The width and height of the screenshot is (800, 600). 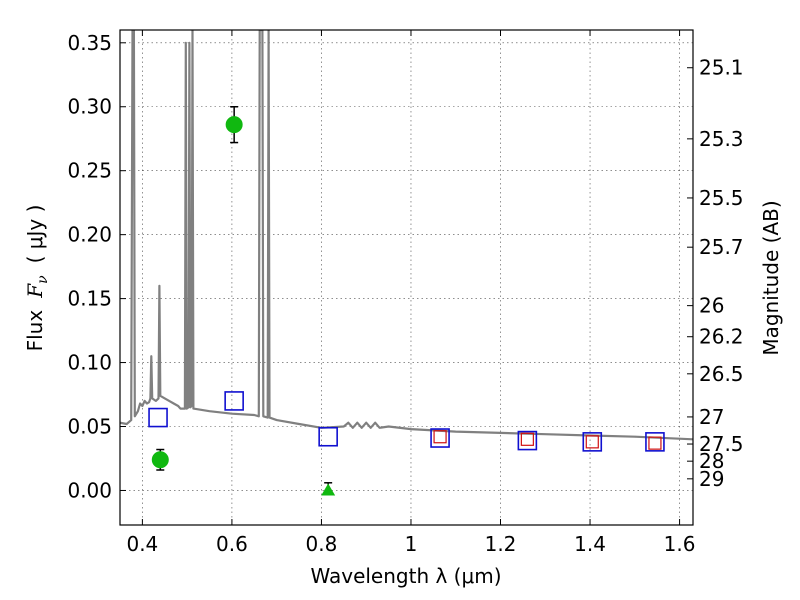 What do you see at coordinates (721, 198) in the screenshot?
I see `magnitude-tick-label: 25.5` at bounding box center [721, 198].